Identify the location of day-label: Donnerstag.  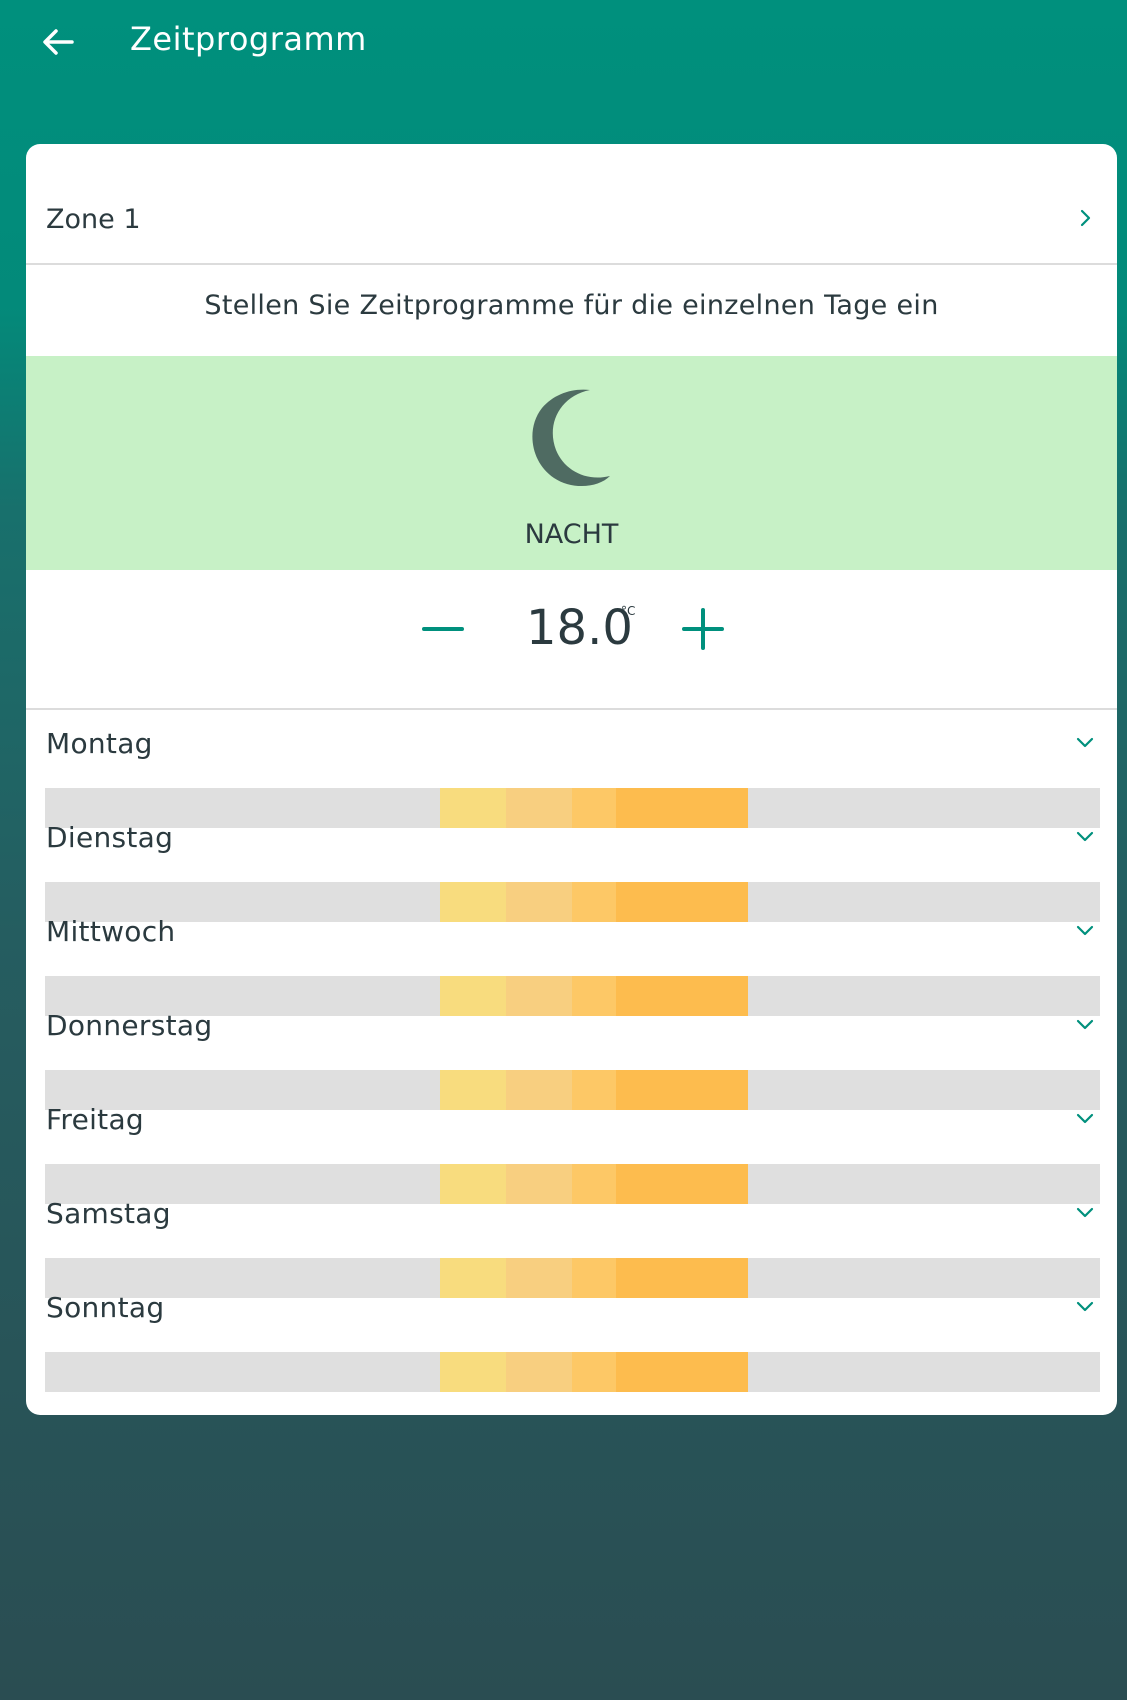
(129, 1025).